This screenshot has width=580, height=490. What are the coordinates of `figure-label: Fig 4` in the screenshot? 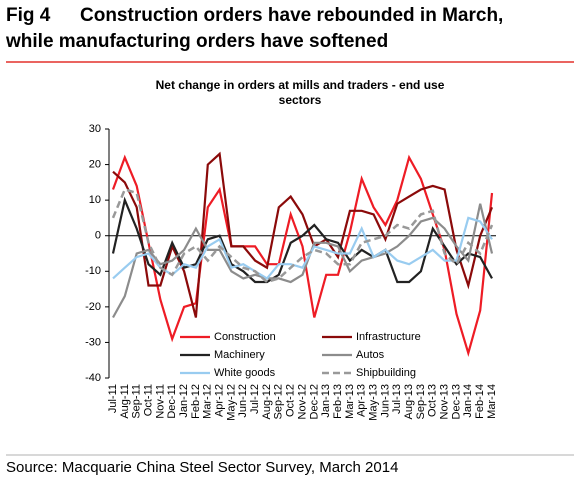 It's located at (28, 15).